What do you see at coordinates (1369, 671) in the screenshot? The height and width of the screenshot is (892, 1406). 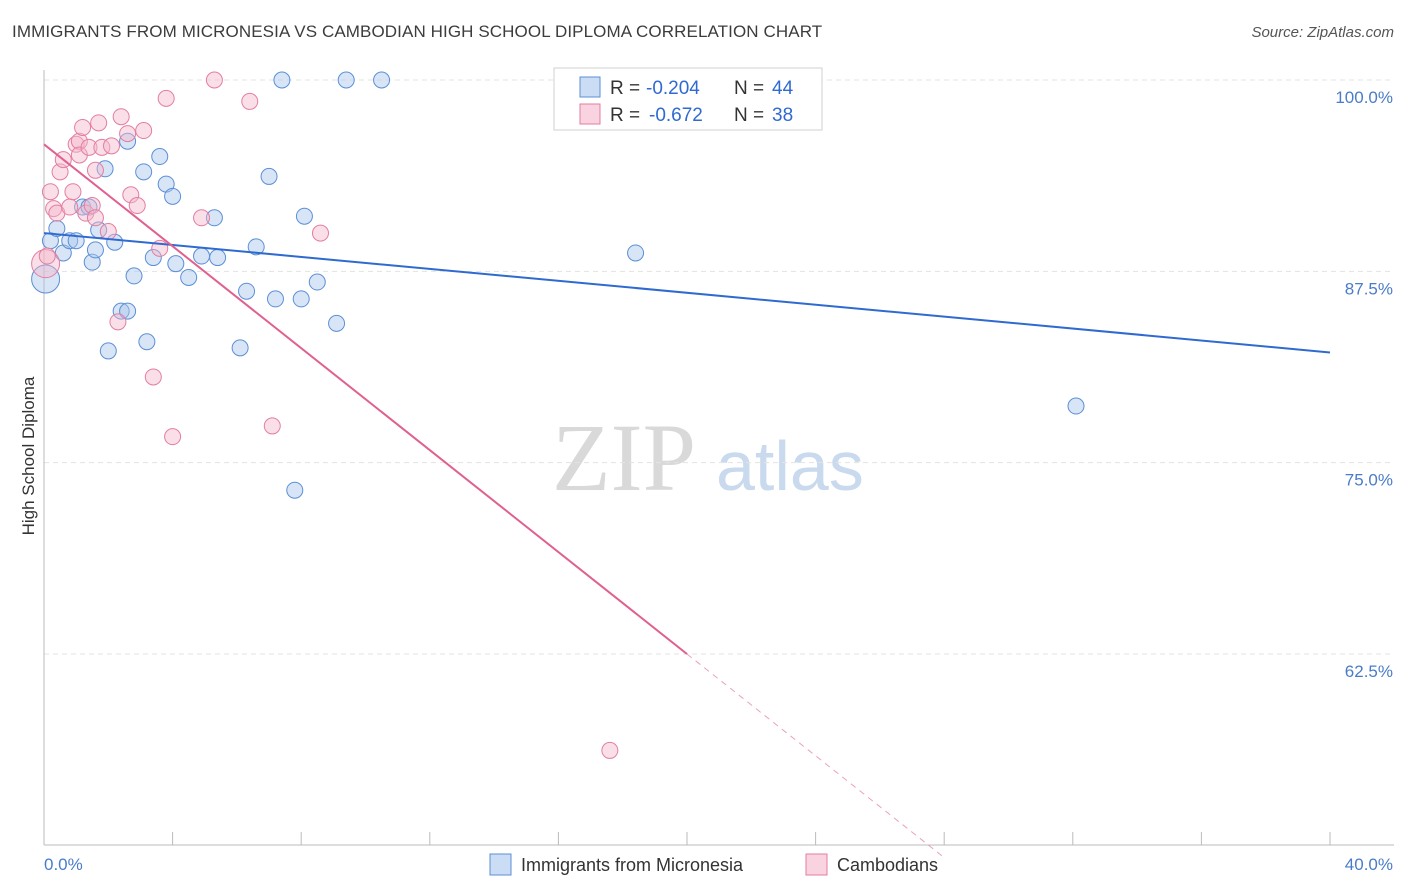 I see `y-tick-label: 62.5%` at bounding box center [1369, 671].